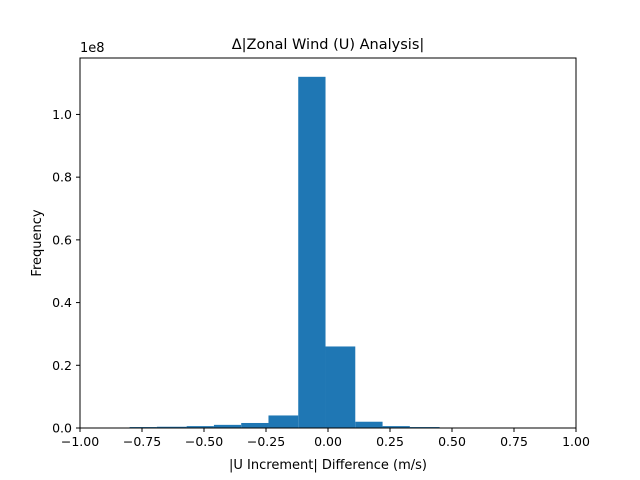  Describe the element at coordinates (92, 48) in the screenshot. I see `y-scale-offset-label: 1e8` at that location.